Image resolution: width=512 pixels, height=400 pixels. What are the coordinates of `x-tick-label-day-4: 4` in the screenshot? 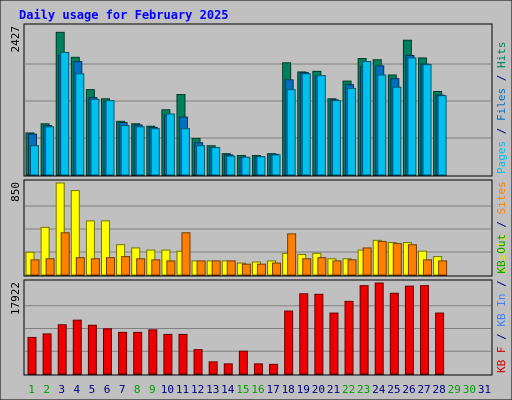 It's located at (77, 389).